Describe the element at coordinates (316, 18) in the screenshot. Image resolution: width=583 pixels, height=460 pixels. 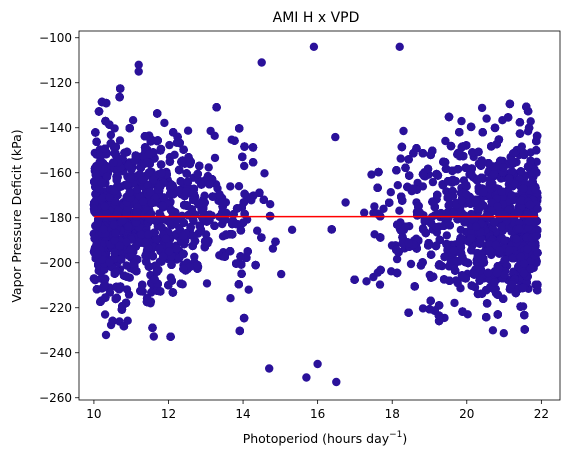
I see `chart-title: AMI H x VPD` at that location.